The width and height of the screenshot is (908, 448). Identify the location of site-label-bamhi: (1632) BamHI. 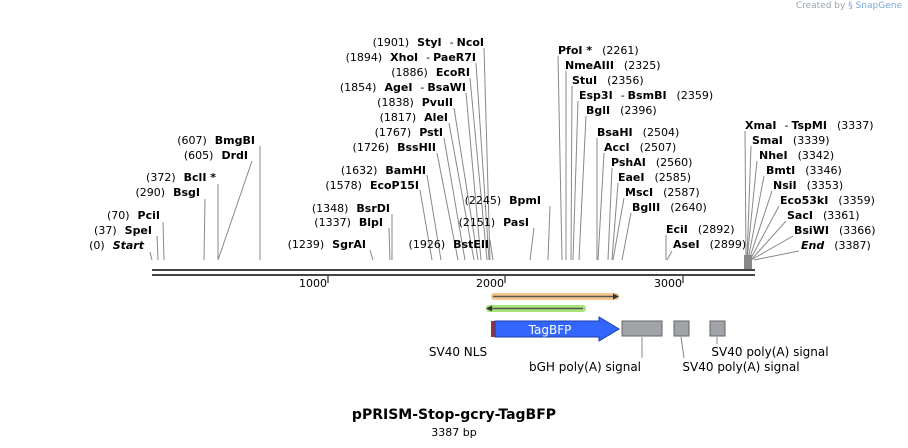
(383, 170).